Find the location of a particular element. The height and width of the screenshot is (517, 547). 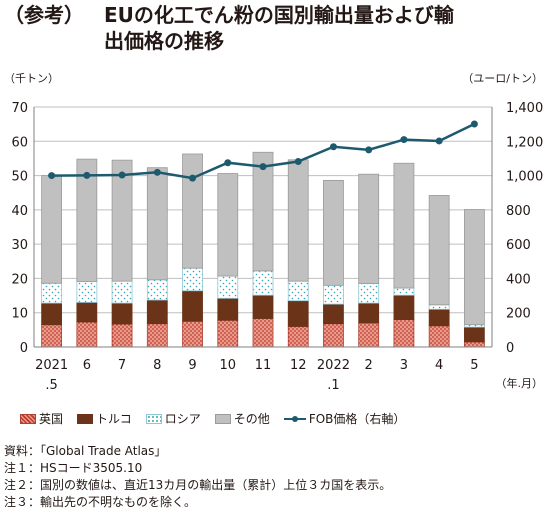

y-tick-label-left: 40 is located at coordinates (19, 211).